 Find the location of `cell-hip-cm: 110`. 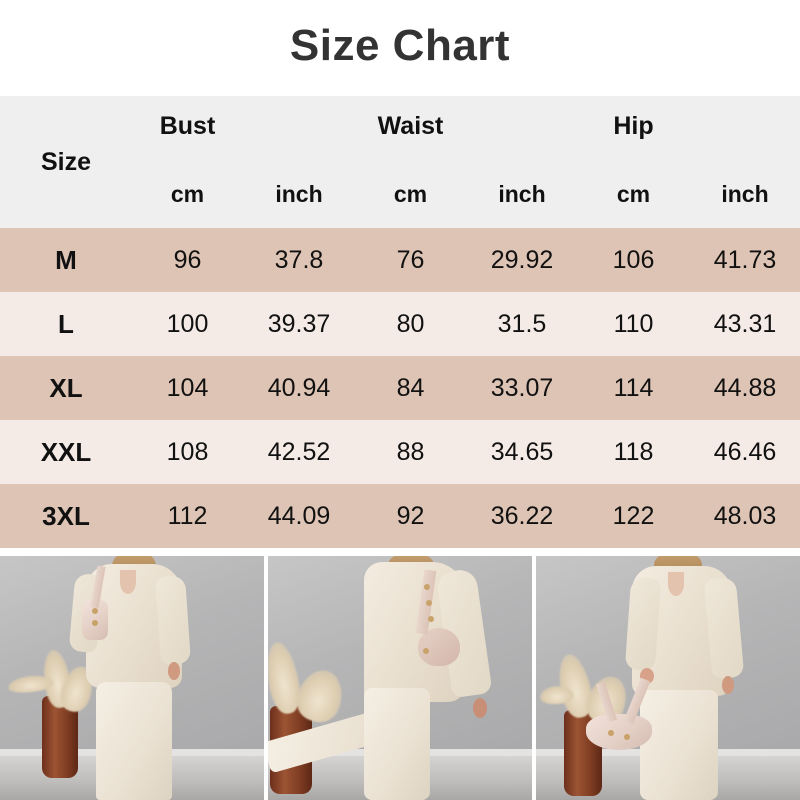

cell-hip-cm: 110 is located at coordinates (633, 324).